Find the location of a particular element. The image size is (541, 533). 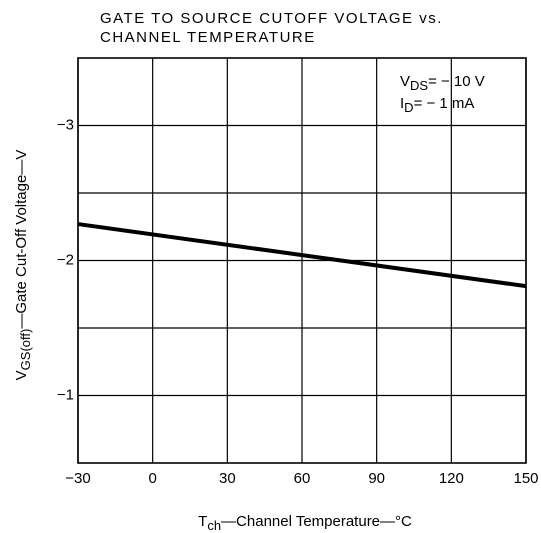

x-axis-label-rest: —Channel Temperature—°C is located at coordinates (316, 521).